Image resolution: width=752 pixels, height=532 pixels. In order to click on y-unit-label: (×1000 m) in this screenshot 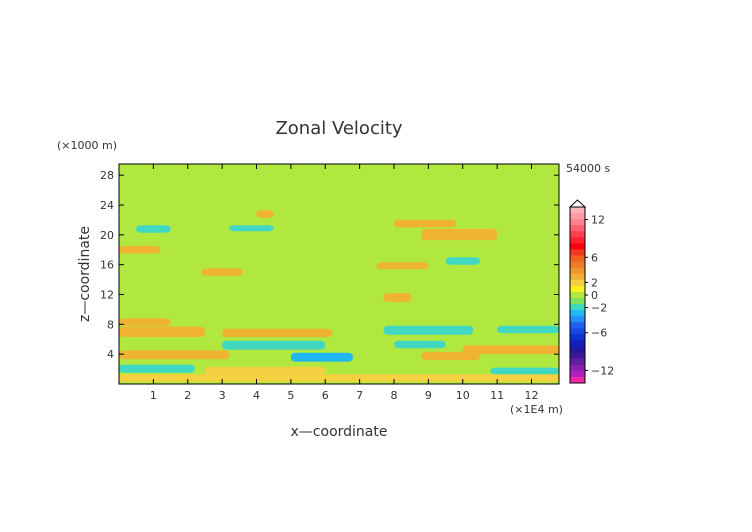, I will do `click(87, 145)`.